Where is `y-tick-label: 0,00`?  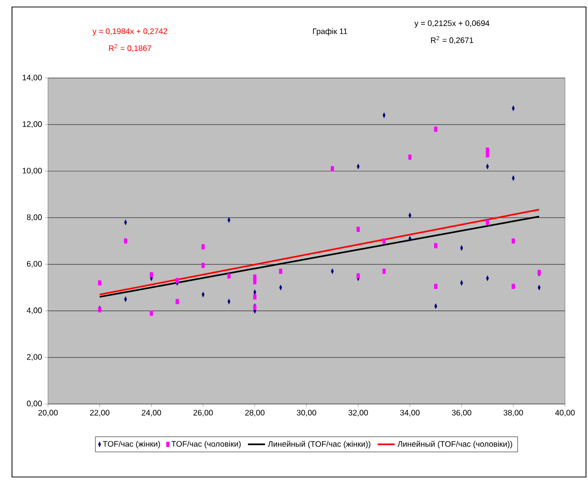
y-tick-label: 0,00 is located at coordinates (34, 404).